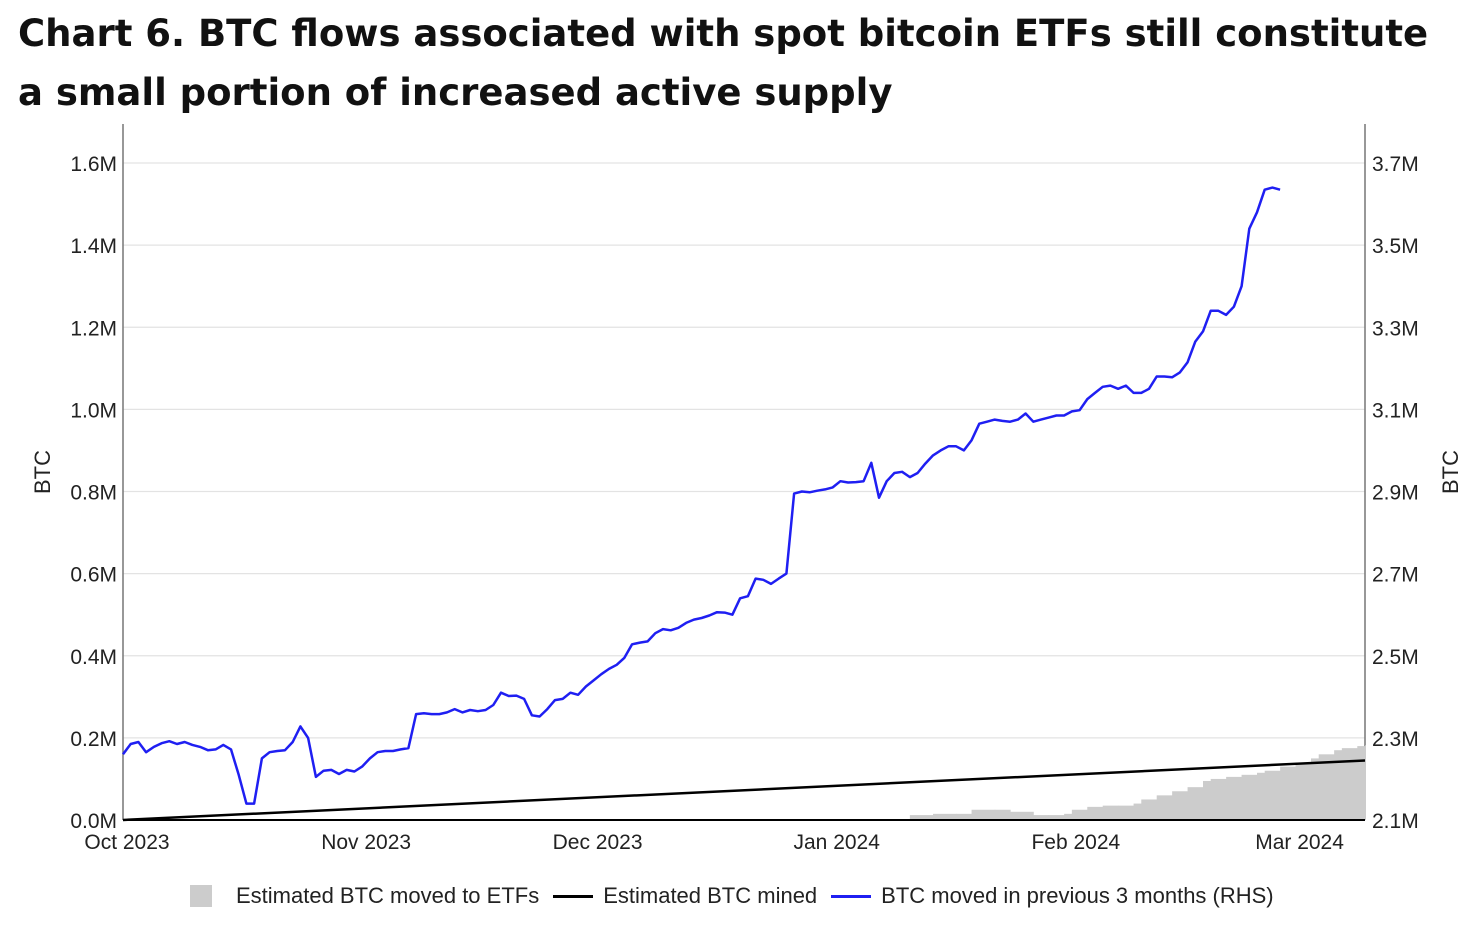 This screenshot has width=1472, height=930. I want to click on y-tick-label-left: 0.8M, so click(93, 493).